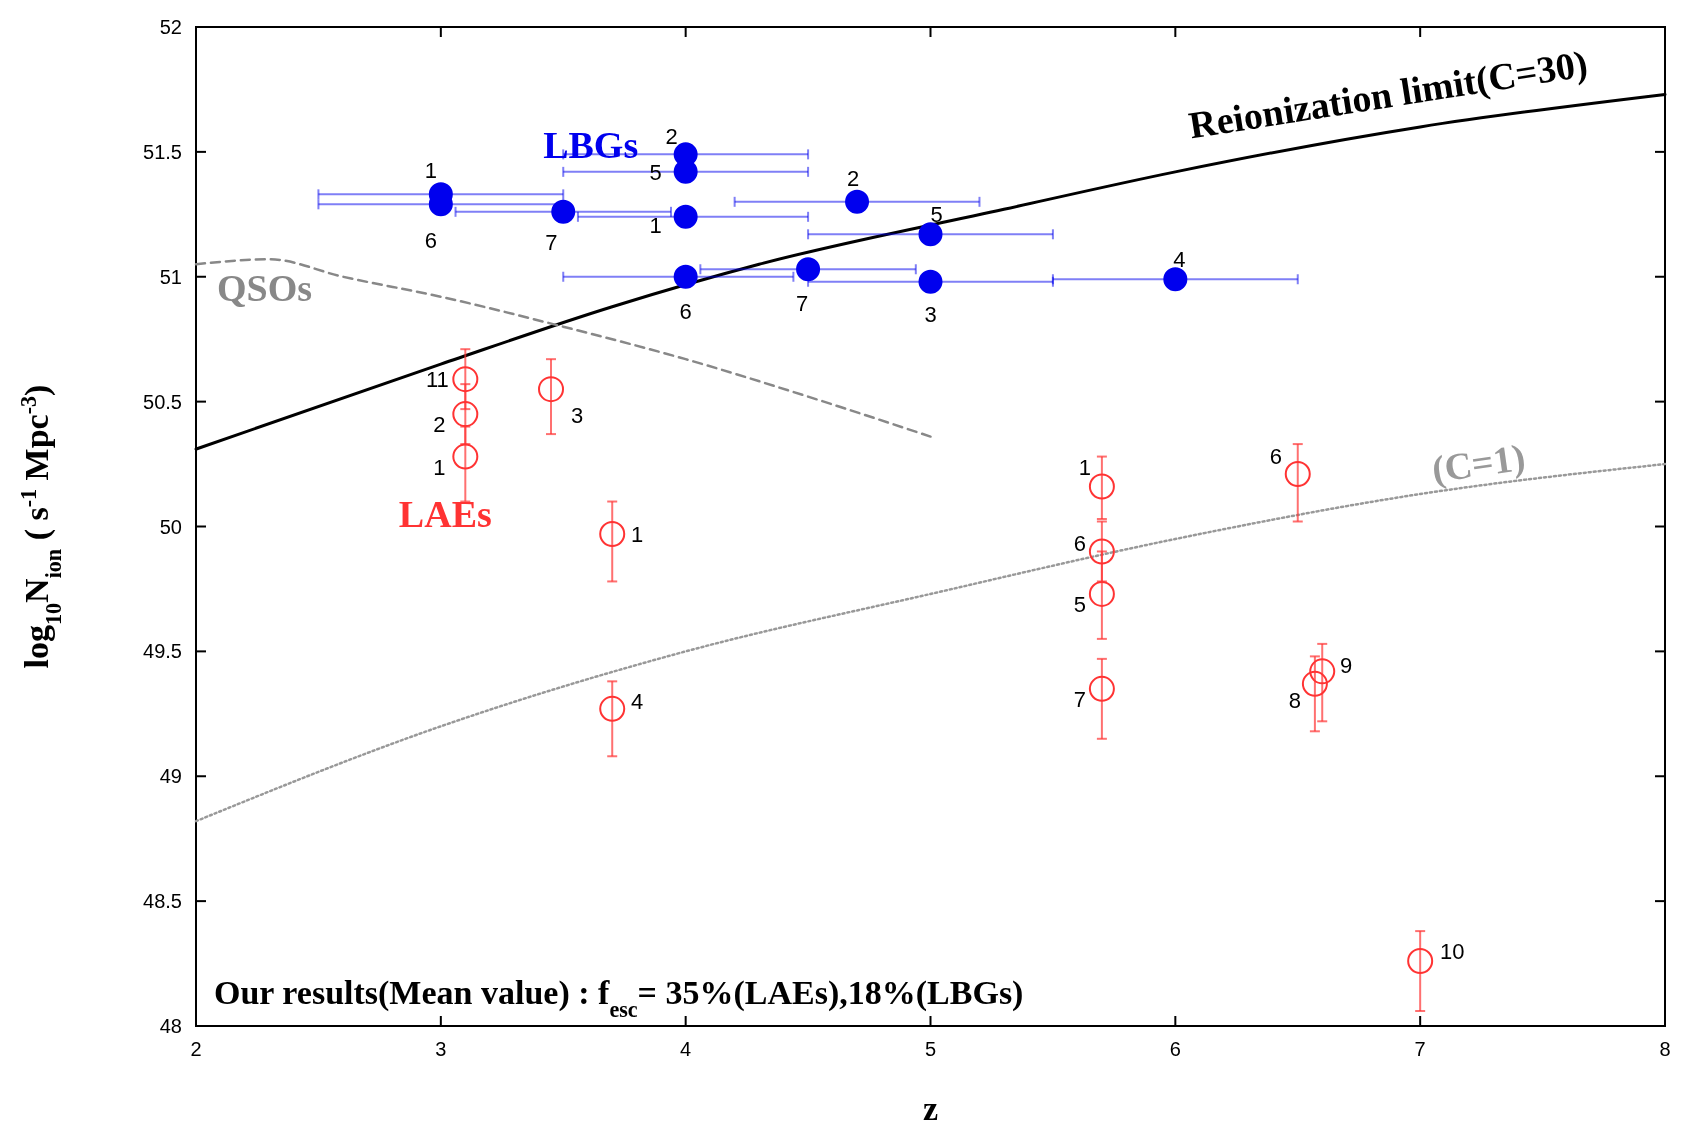 This screenshot has width=1681, height=1132. I want to click on legend-label: Reionization limit(C=30), so click(1388, 95).